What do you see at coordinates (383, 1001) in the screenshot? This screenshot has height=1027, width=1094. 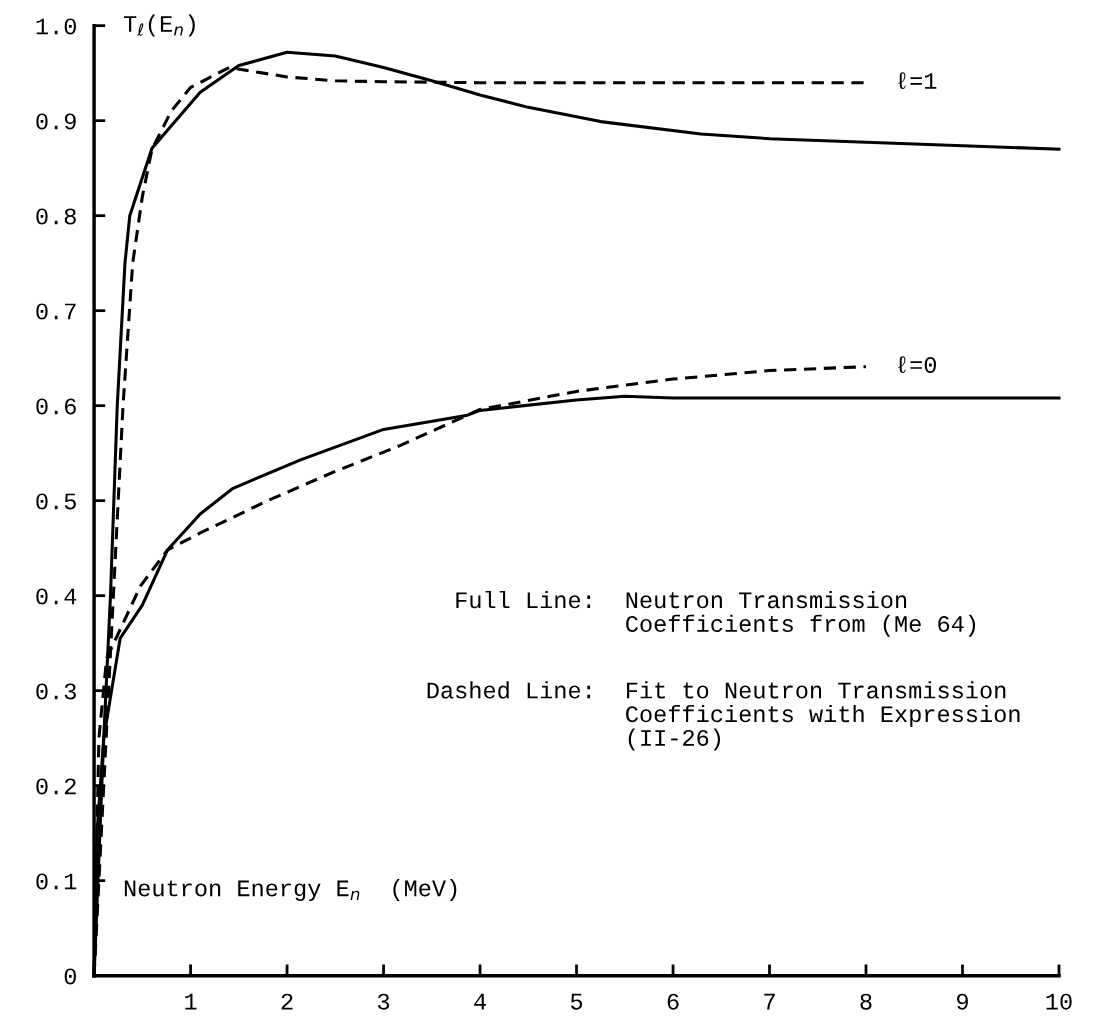 I see `x-tick-label: 3` at bounding box center [383, 1001].